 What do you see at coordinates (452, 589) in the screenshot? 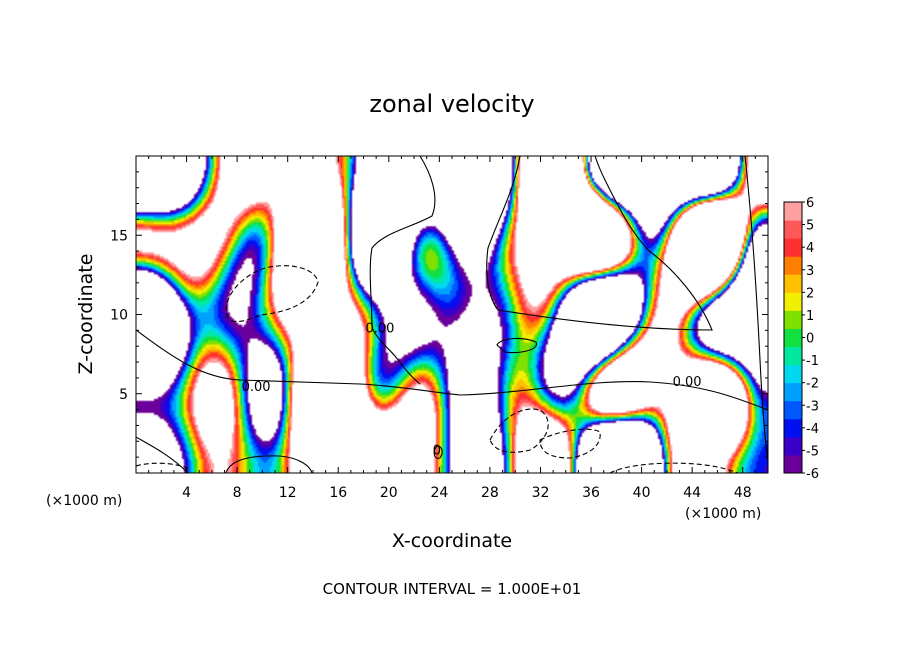
I see `contour-interval-note: CONTOUR INTERVAL = 1.000E+01` at bounding box center [452, 589].